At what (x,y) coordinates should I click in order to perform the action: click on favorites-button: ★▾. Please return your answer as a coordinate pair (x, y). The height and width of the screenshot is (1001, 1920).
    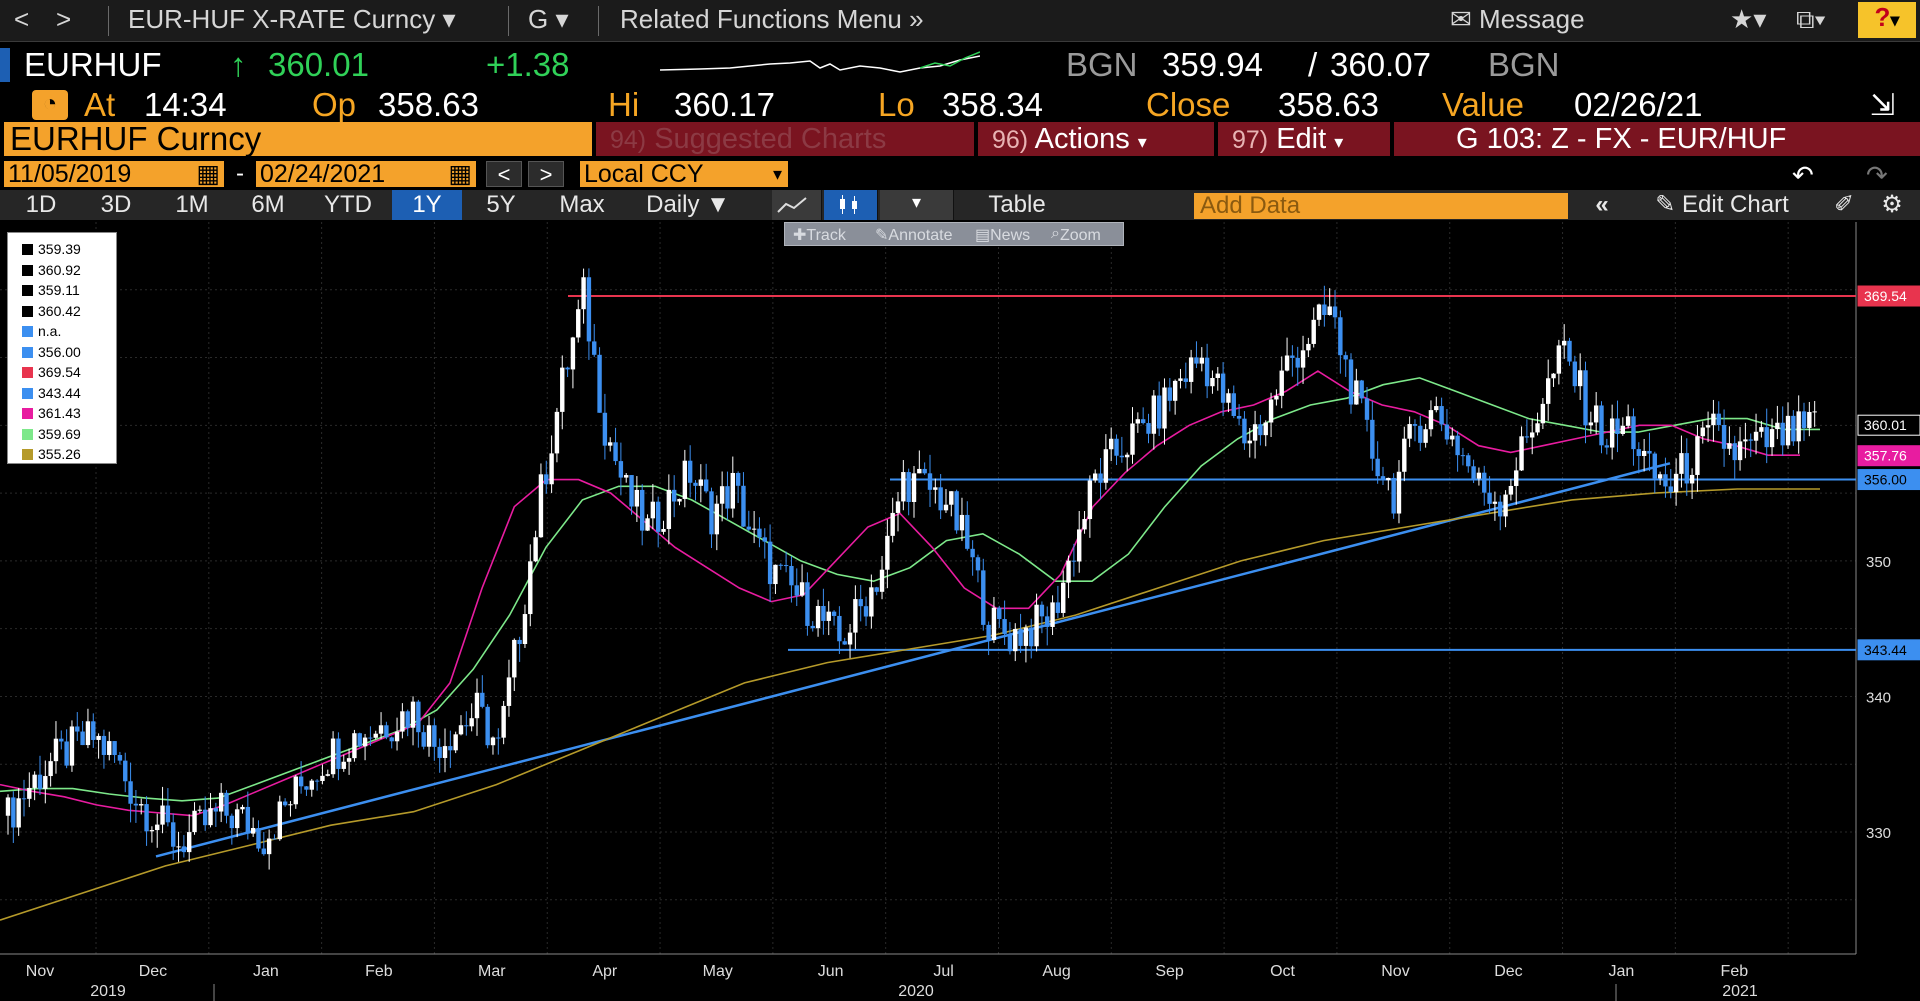
    Looking at the image, I should click on (1748, 19).